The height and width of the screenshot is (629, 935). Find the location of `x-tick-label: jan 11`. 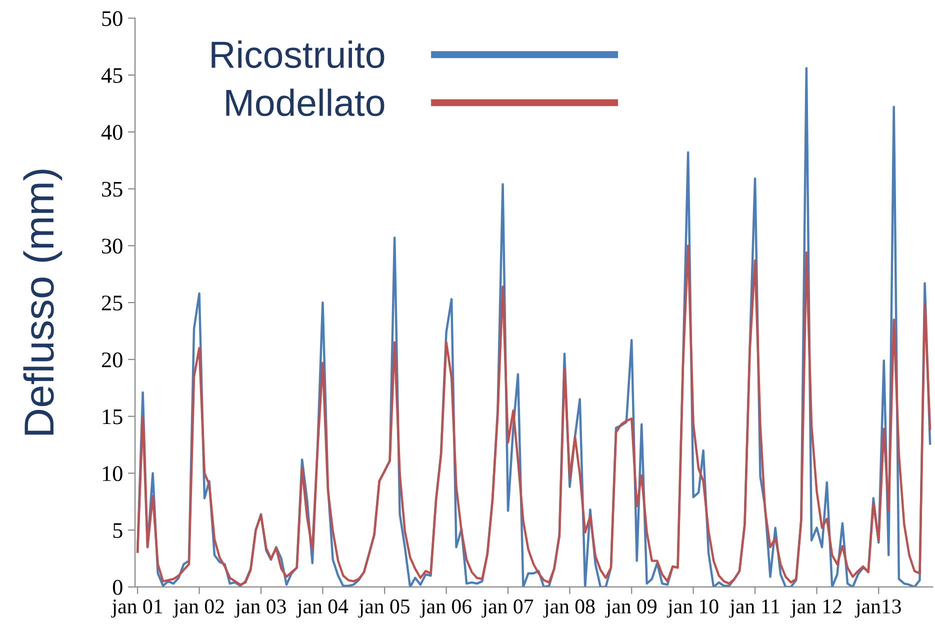

x-tick-label: jan 11 is located at coordinates (754, 608).